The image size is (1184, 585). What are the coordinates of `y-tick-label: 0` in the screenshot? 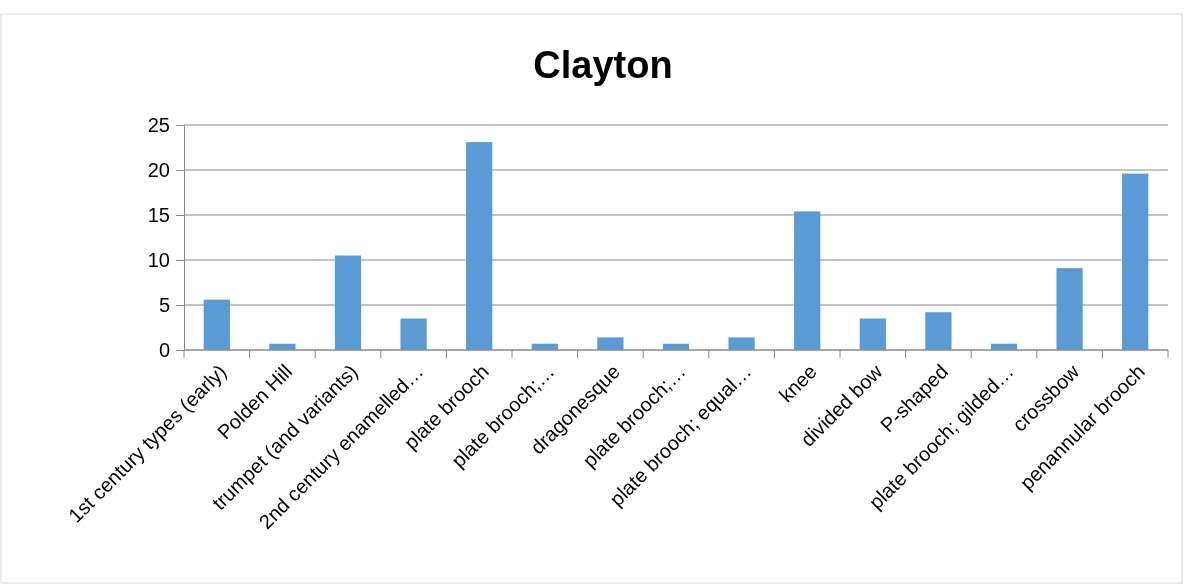 It's located at (164, 349).